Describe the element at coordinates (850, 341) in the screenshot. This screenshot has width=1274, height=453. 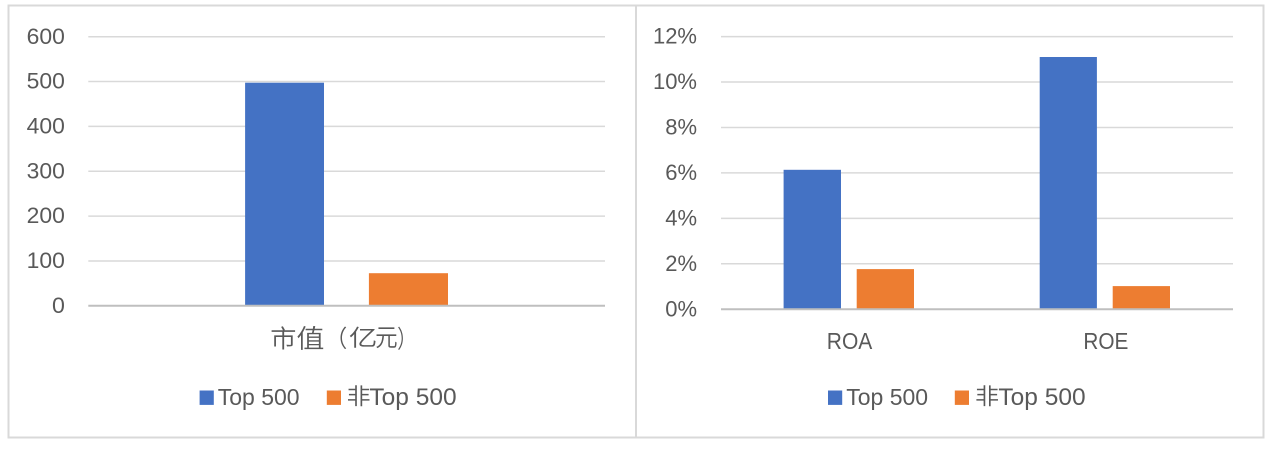
I see `svg-text: ROA` at that location.